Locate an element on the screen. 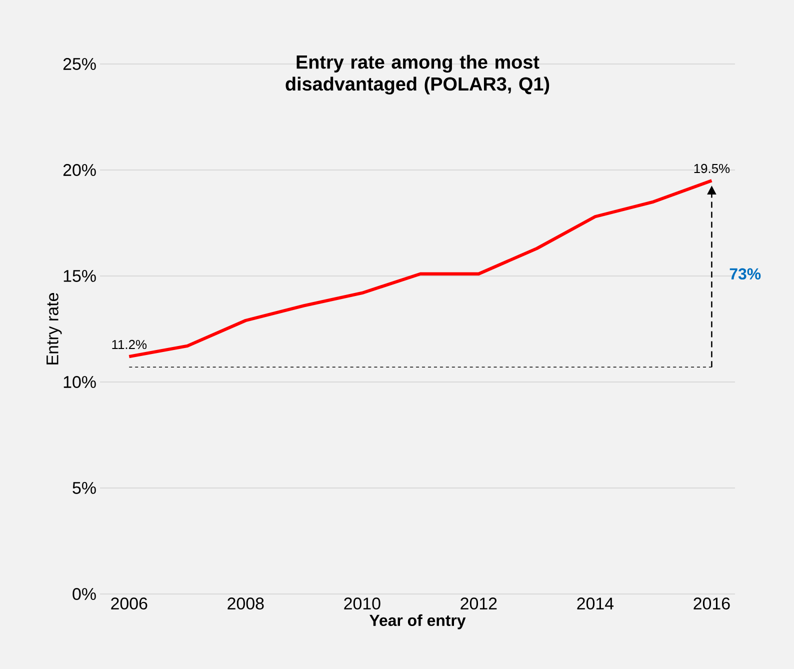  data-label: 19.5% is located at coordinates (712, 169).